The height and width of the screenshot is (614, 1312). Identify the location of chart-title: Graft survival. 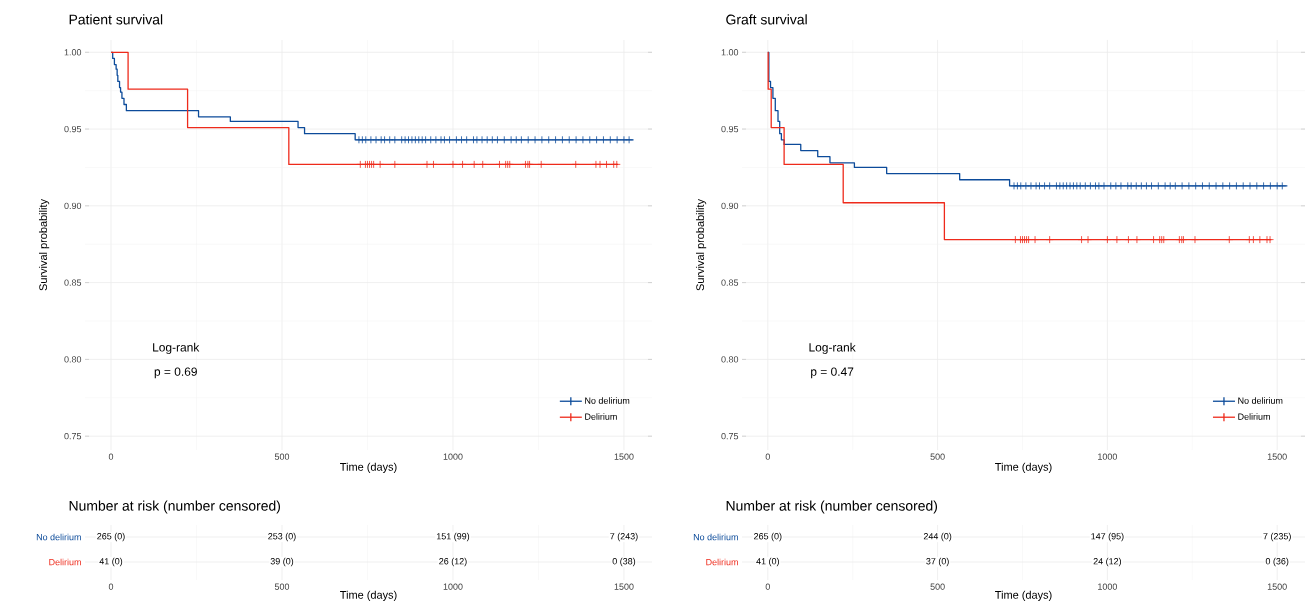
(766, 19).